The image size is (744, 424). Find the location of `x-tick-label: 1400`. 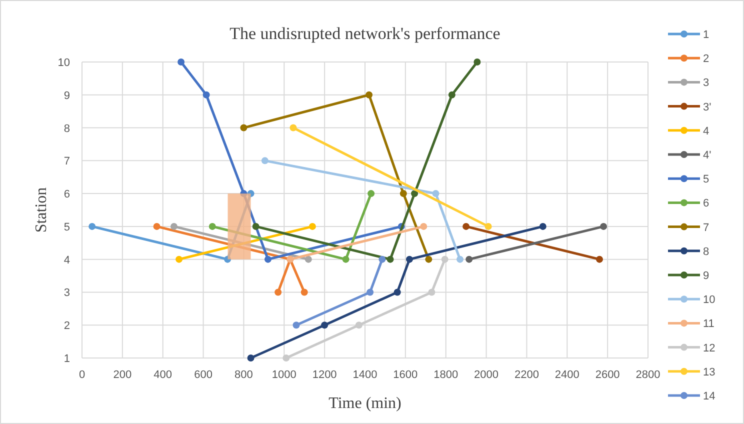

x-tick-label: 1400 is located at coordinates (365, 375).